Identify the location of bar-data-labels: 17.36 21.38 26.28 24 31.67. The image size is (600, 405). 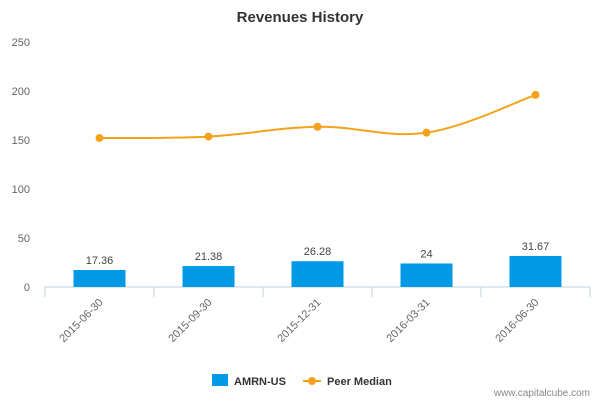
(318, 254).